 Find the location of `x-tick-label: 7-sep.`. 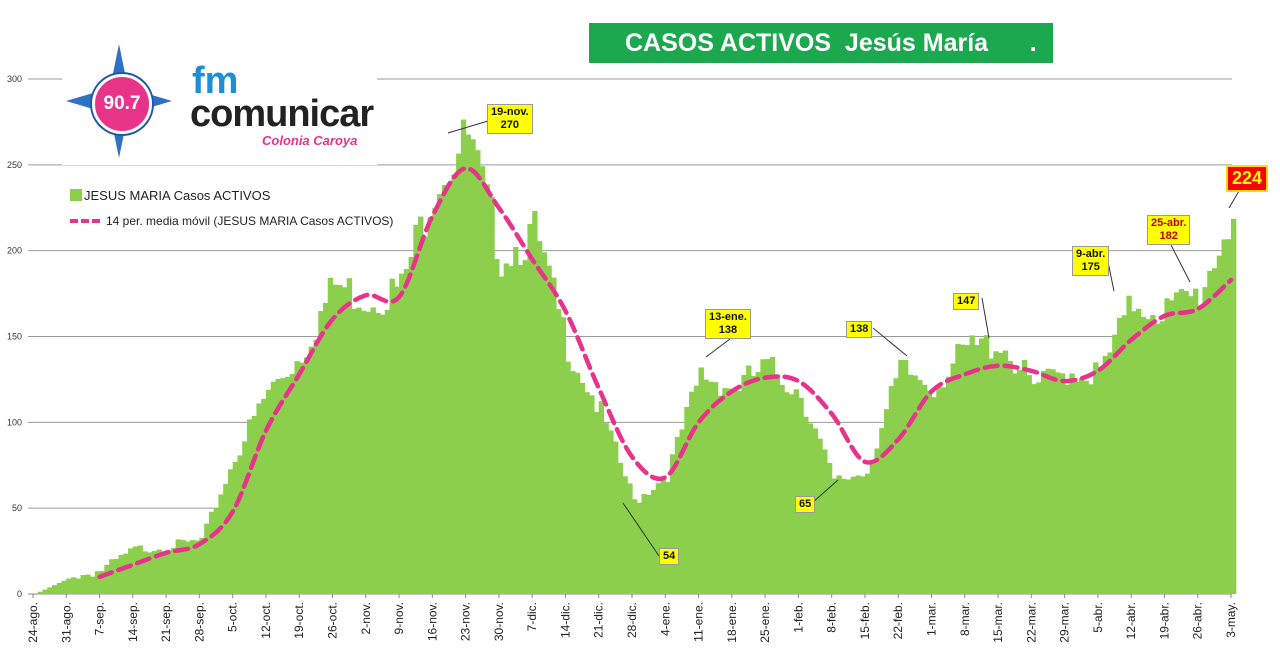

x-tick-label: 7-sep. is located at coordinates (100, 618).